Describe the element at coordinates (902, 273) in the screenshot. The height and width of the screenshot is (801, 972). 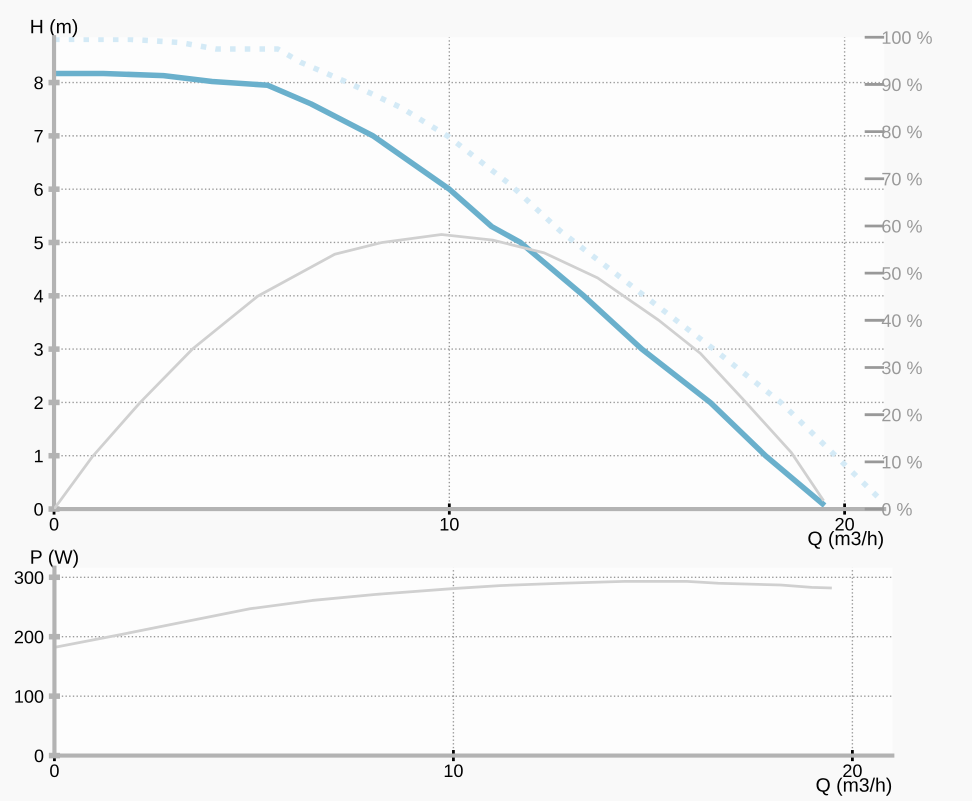
I see `y2-tick-label: 50 %` at that location.